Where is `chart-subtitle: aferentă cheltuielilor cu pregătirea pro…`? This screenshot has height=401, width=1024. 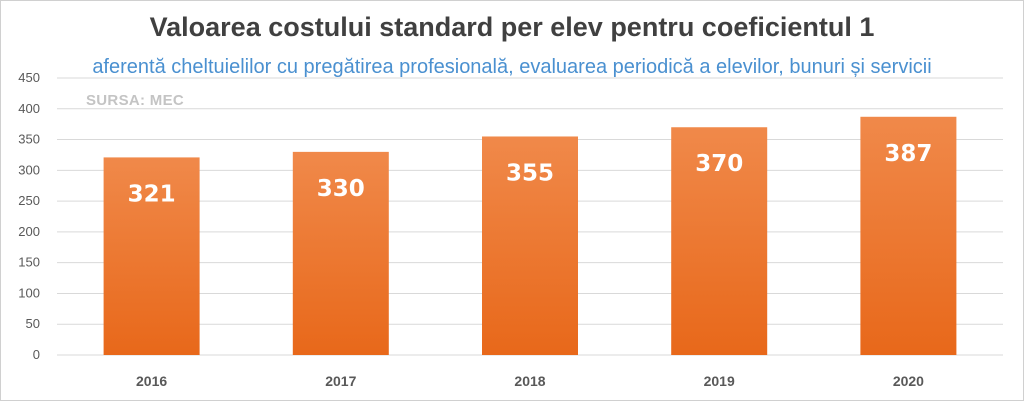
chart-subtitle: aferentă cheltuielilor cu pregătirea pro… is located at coordinates (512, 67).